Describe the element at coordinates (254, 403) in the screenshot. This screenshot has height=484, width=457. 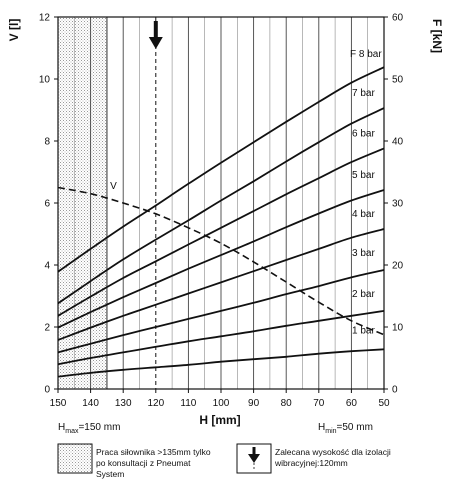
I see `x-tick-label: 90` at that location.